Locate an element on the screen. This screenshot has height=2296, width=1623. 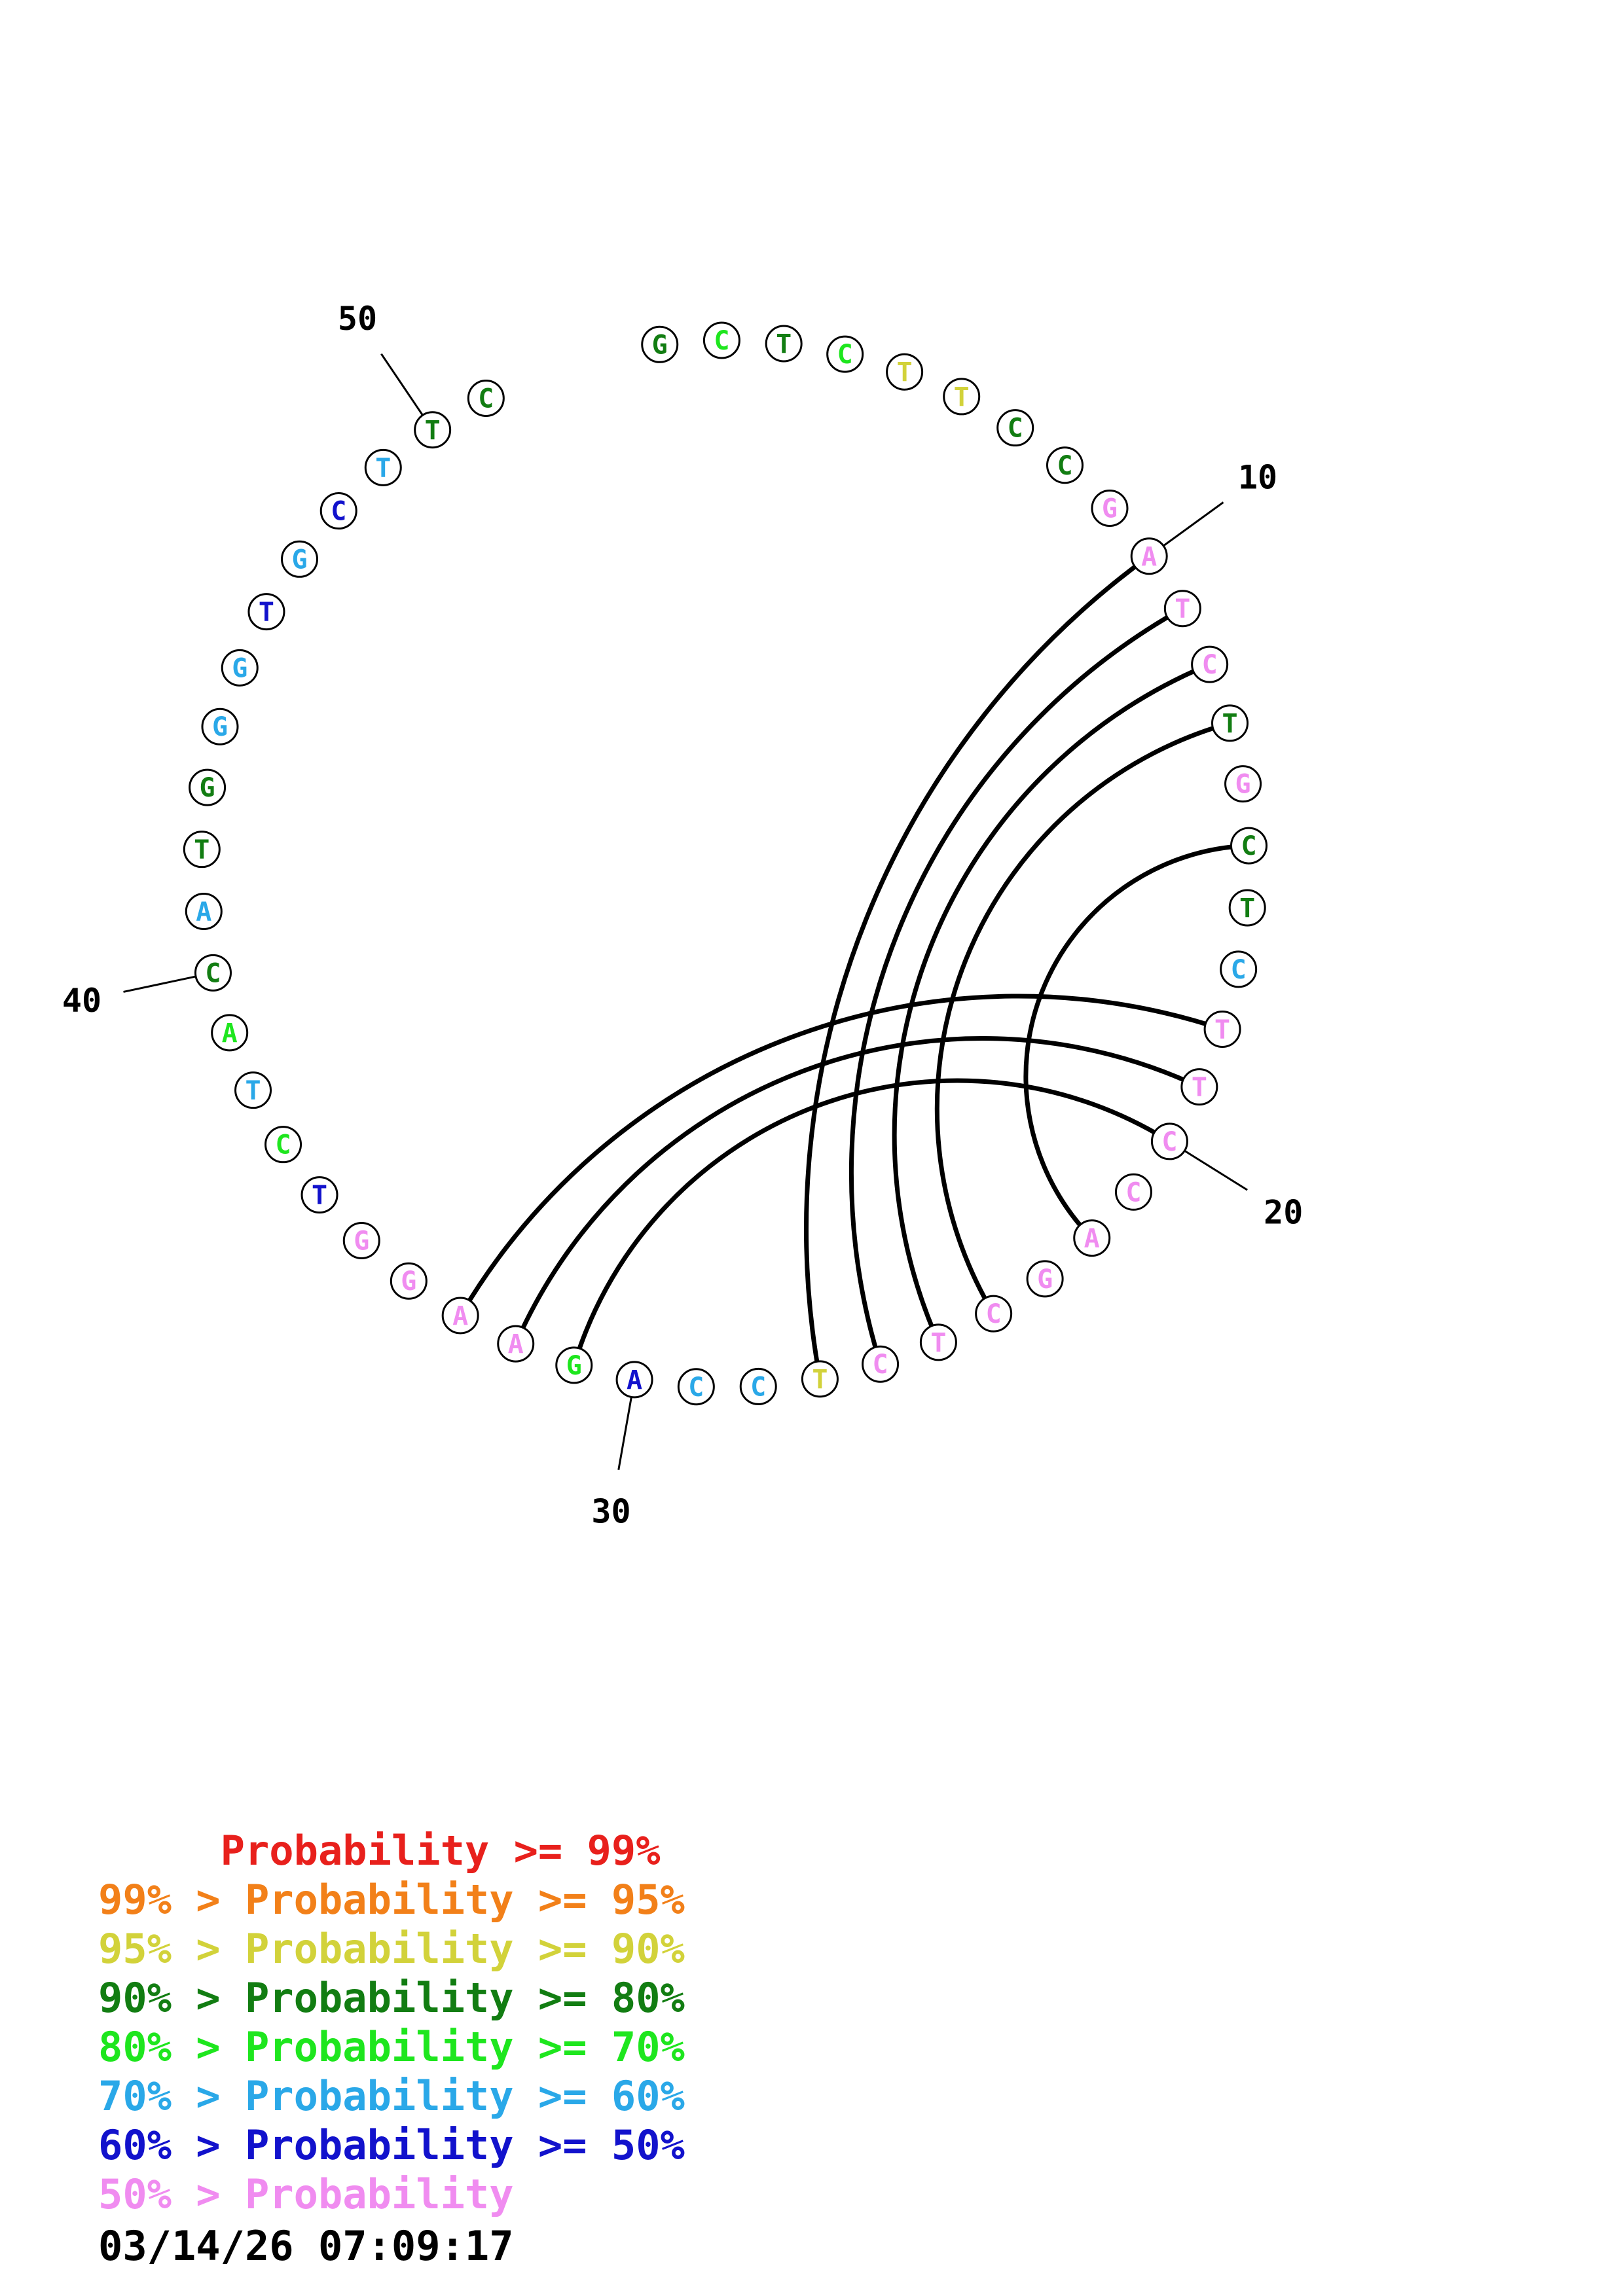
legend-row: 95% > Probability >= 90% is located at coordinates (391, 1948).